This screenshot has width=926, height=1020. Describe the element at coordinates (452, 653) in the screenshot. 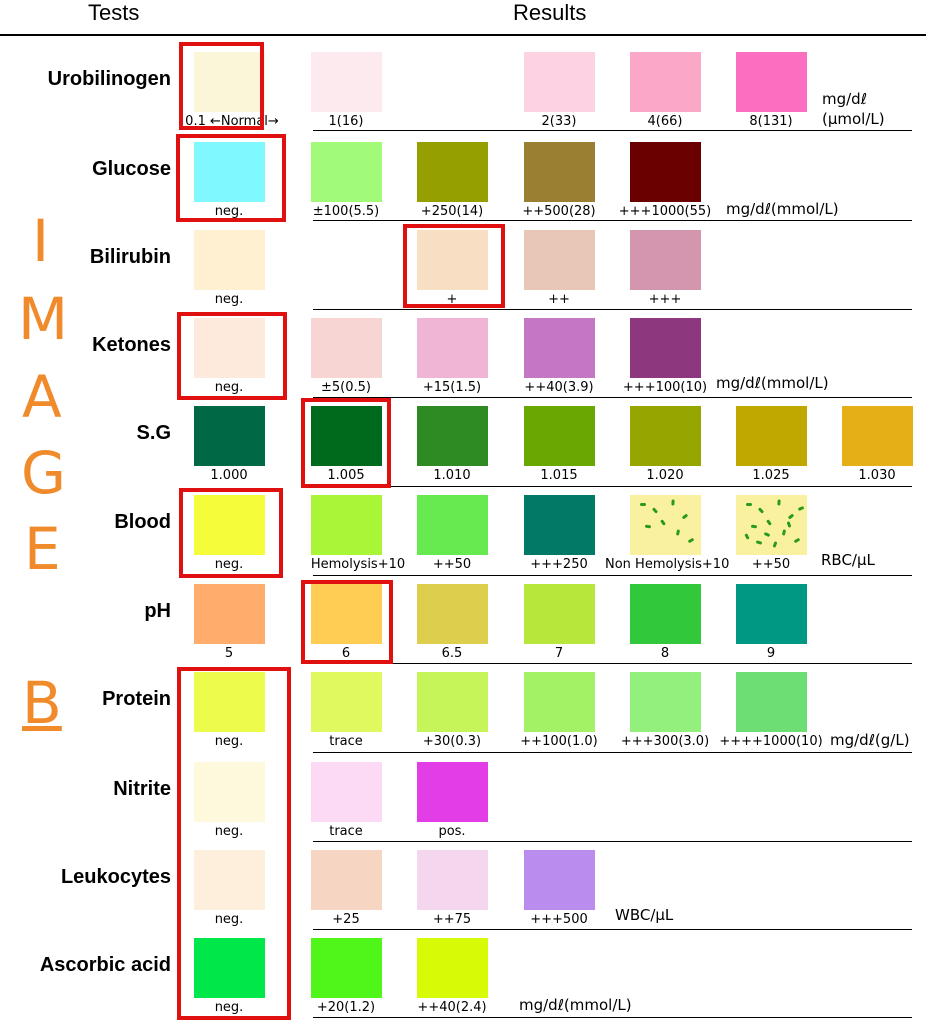

I see `swatch-label-ph-2: 6.5` at that location.